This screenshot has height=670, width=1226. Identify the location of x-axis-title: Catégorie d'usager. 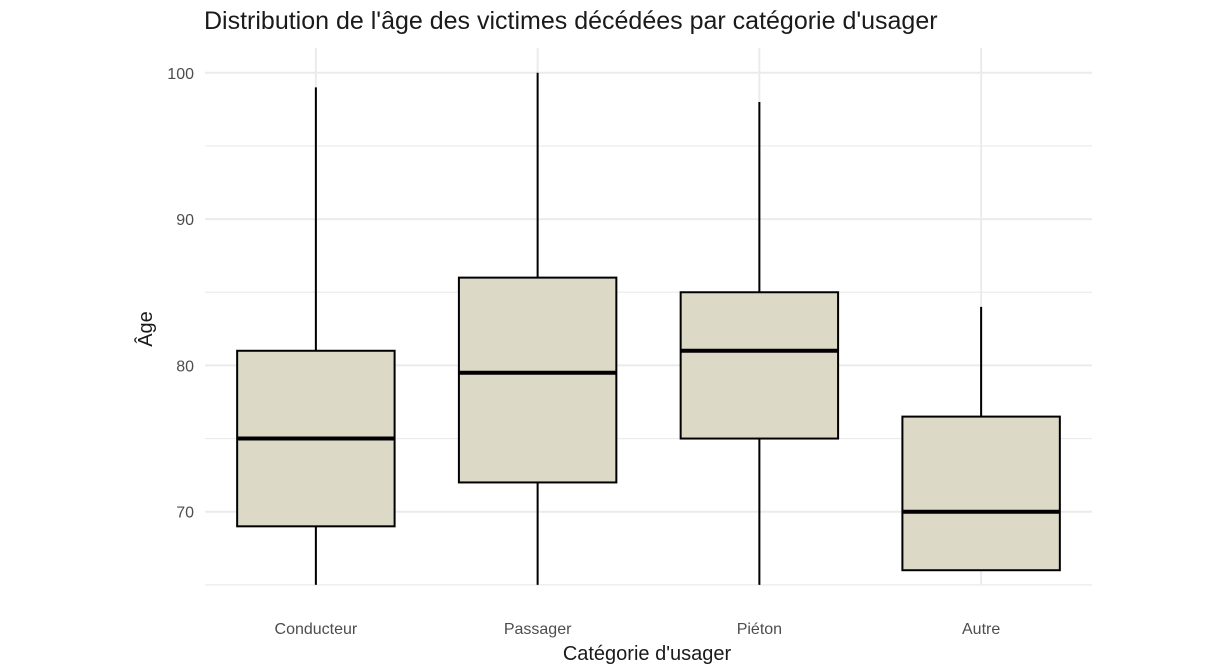
(647, 654).